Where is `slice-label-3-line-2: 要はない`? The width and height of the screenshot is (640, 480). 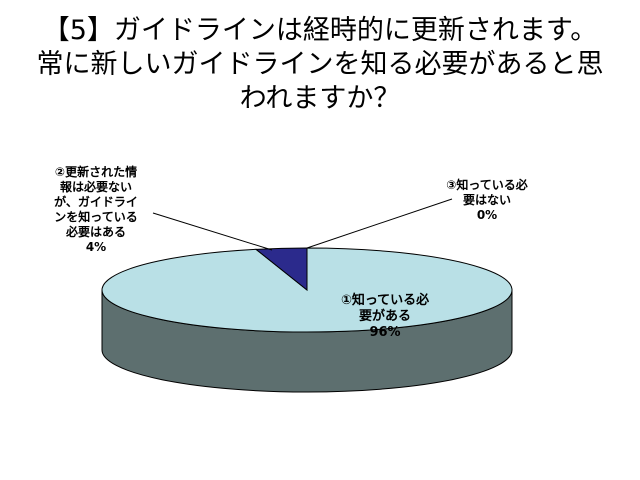
slice-label-3-line-2: 要はない is located at coordinates (486, 200).